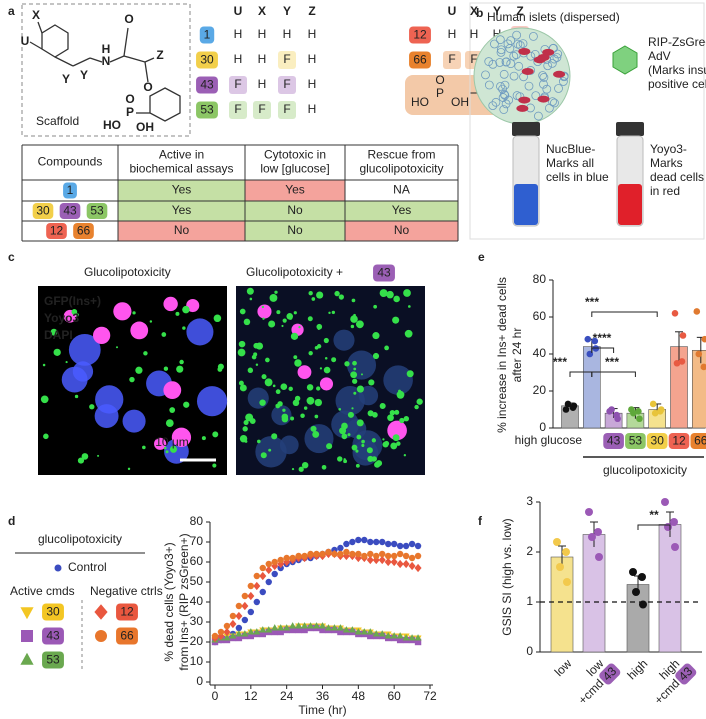  I want to click on bar, so click(594, 593).